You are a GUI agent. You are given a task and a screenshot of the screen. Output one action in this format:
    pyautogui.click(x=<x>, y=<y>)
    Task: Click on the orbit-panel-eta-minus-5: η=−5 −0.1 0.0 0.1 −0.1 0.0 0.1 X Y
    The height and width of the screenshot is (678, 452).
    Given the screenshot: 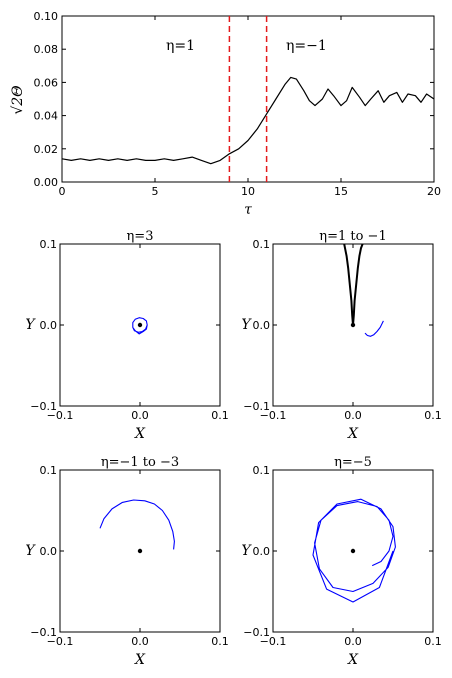 What is the action you would take?
    pyautogui.click(x=341, y=561)
    